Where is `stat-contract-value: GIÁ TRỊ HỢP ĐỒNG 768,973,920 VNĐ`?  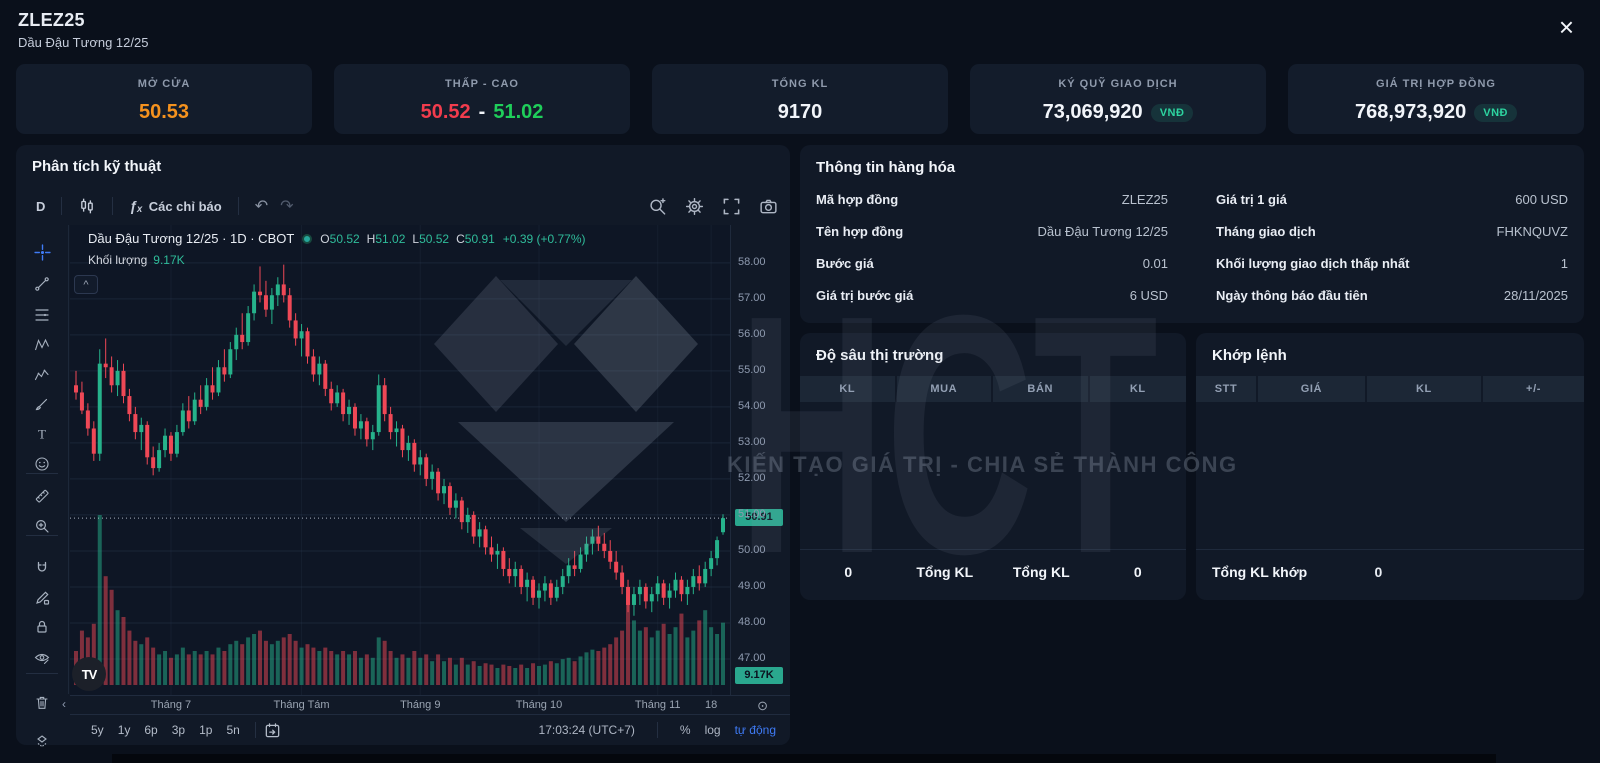
stat-contract-value: GIÁ TRỊ HỢP ĐỒNG 768,973,920 VNĐ is located at coordinates (1436, 99).